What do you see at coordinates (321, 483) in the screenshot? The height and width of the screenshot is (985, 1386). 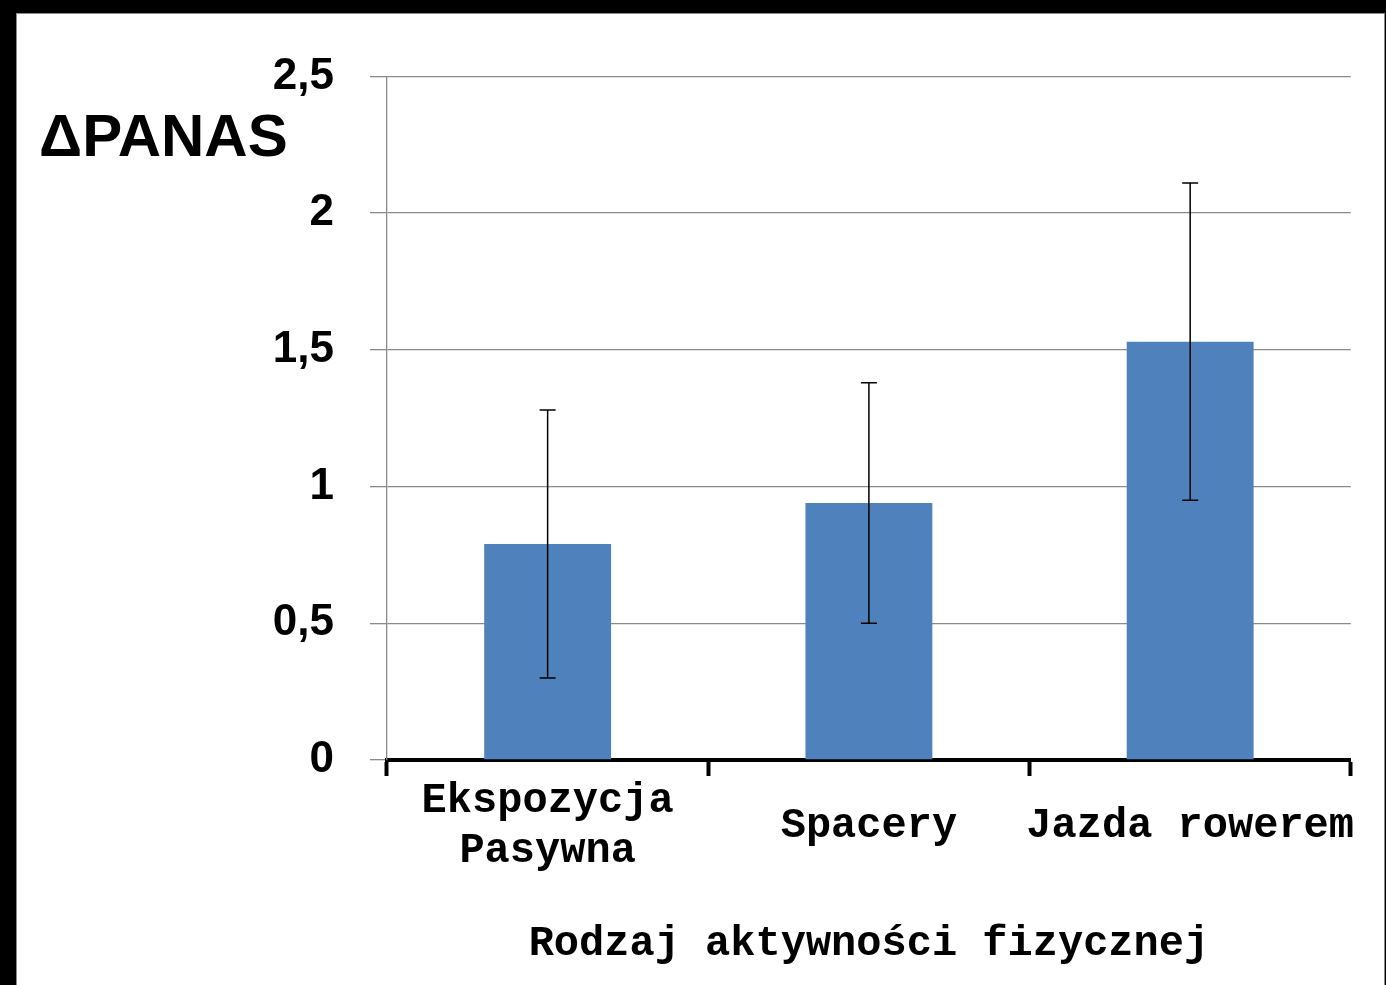 I see `y-tick-label: 1` at bounding box center [321, 483].